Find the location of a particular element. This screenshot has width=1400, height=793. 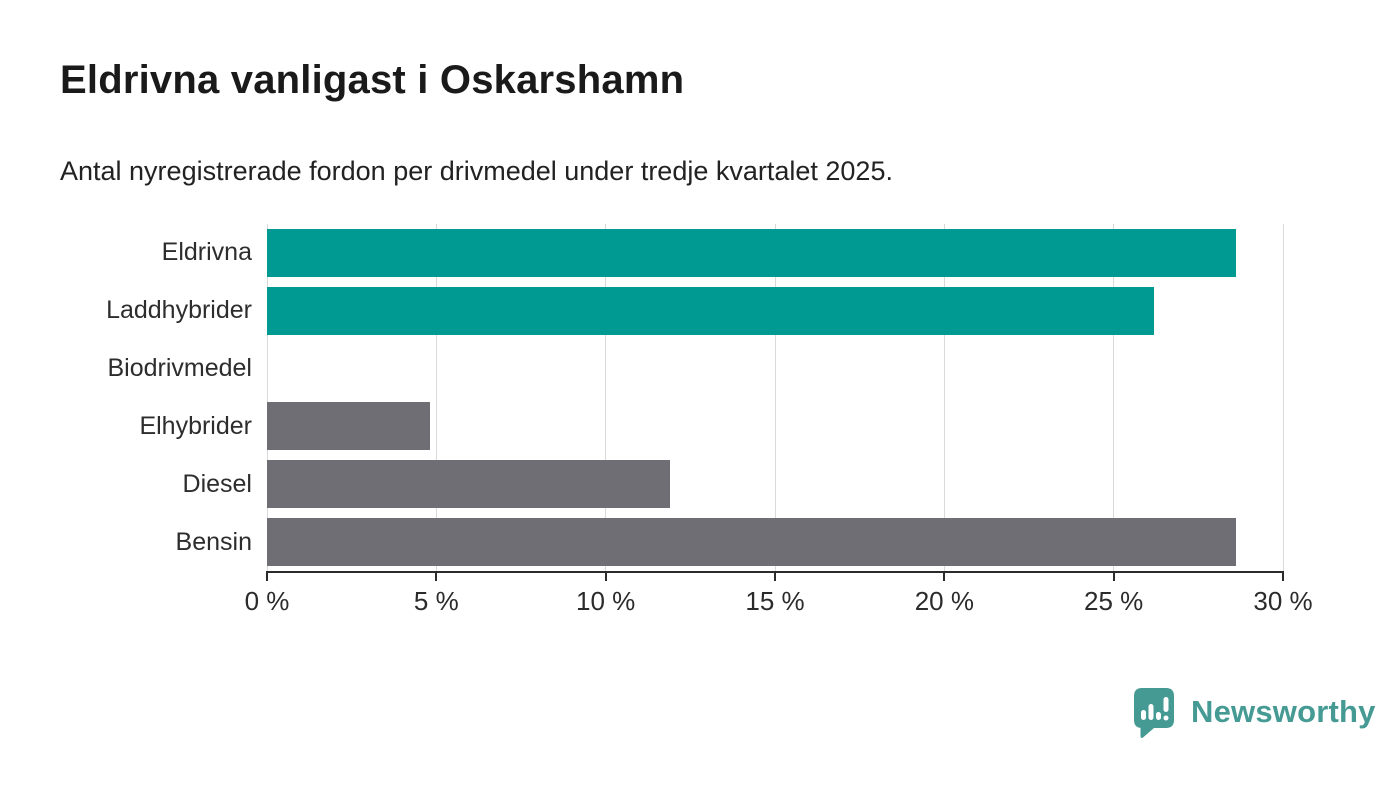

x-axis: 0 % 5 % 10 % 15 % 20 % 25 % 30 % is located at coordinates (700, 596).